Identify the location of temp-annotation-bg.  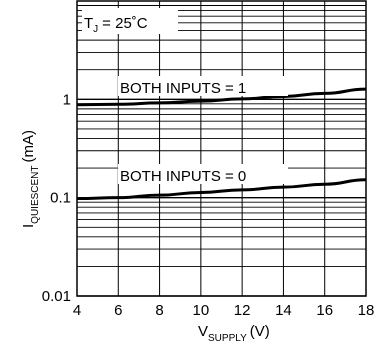
(130, 21).